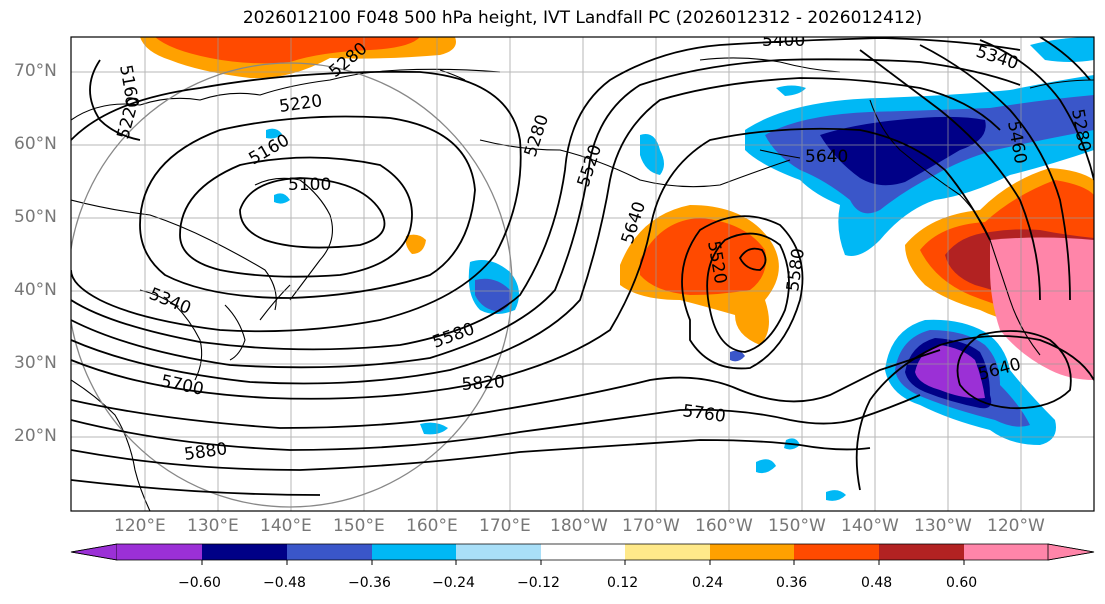 This screenshot has width=1105, height=604. Describe the element at coordinates (783, 41) in the screenshot. I see `contour-label: 5400` at that location.